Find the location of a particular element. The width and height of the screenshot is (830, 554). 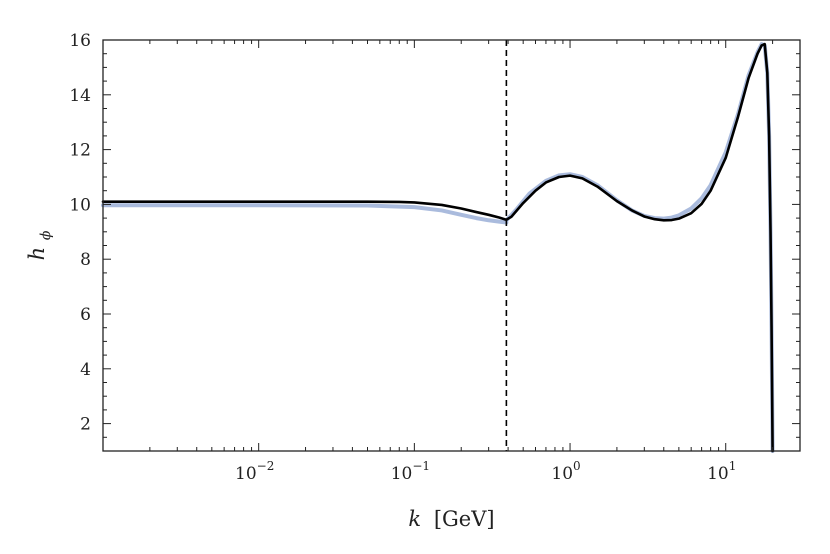

y-tick-label: 4 is located at coordinates (85, 370).